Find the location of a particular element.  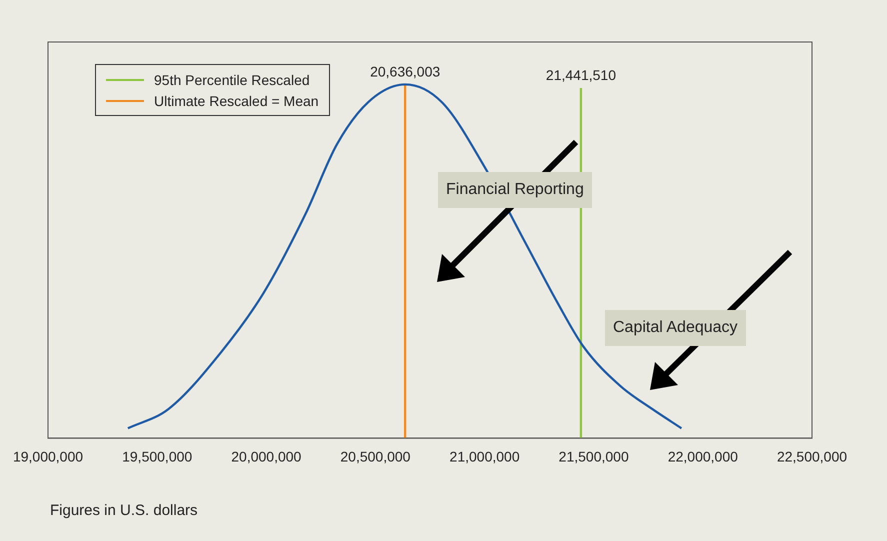

x-tick-label: 21,000,000 is located at coordinates (485, 456).